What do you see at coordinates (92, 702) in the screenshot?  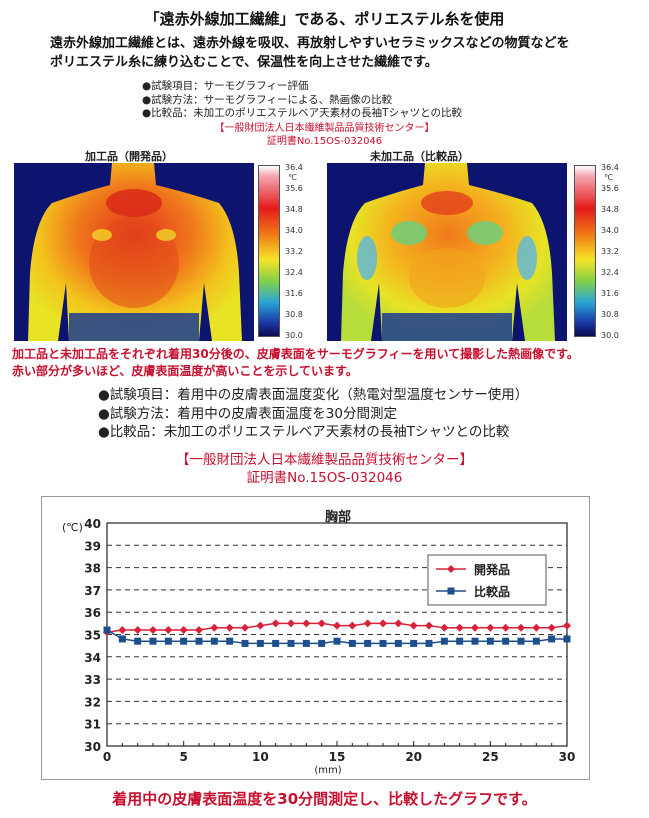 I see `y-tick-label: 32` at bounding box center [92, 702].